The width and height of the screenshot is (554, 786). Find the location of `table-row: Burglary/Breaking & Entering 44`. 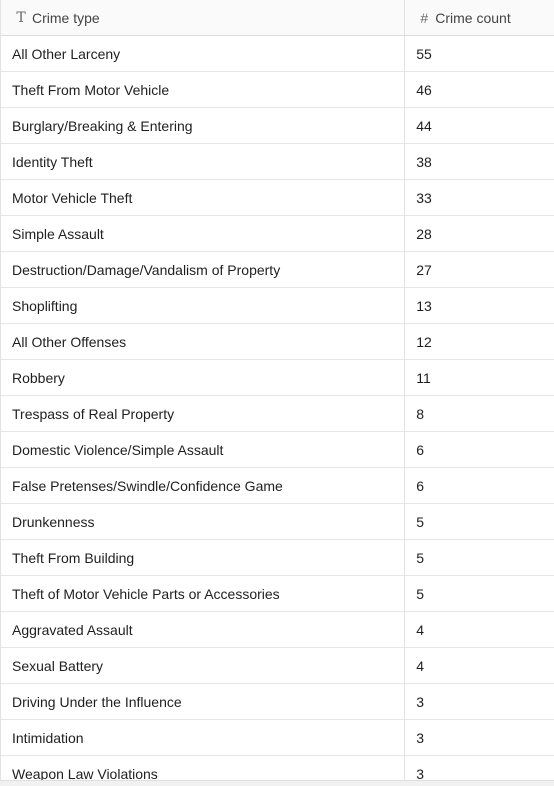

table-row: Burglary/Breaking & Entering 44 is located at coordinates (277, 126).